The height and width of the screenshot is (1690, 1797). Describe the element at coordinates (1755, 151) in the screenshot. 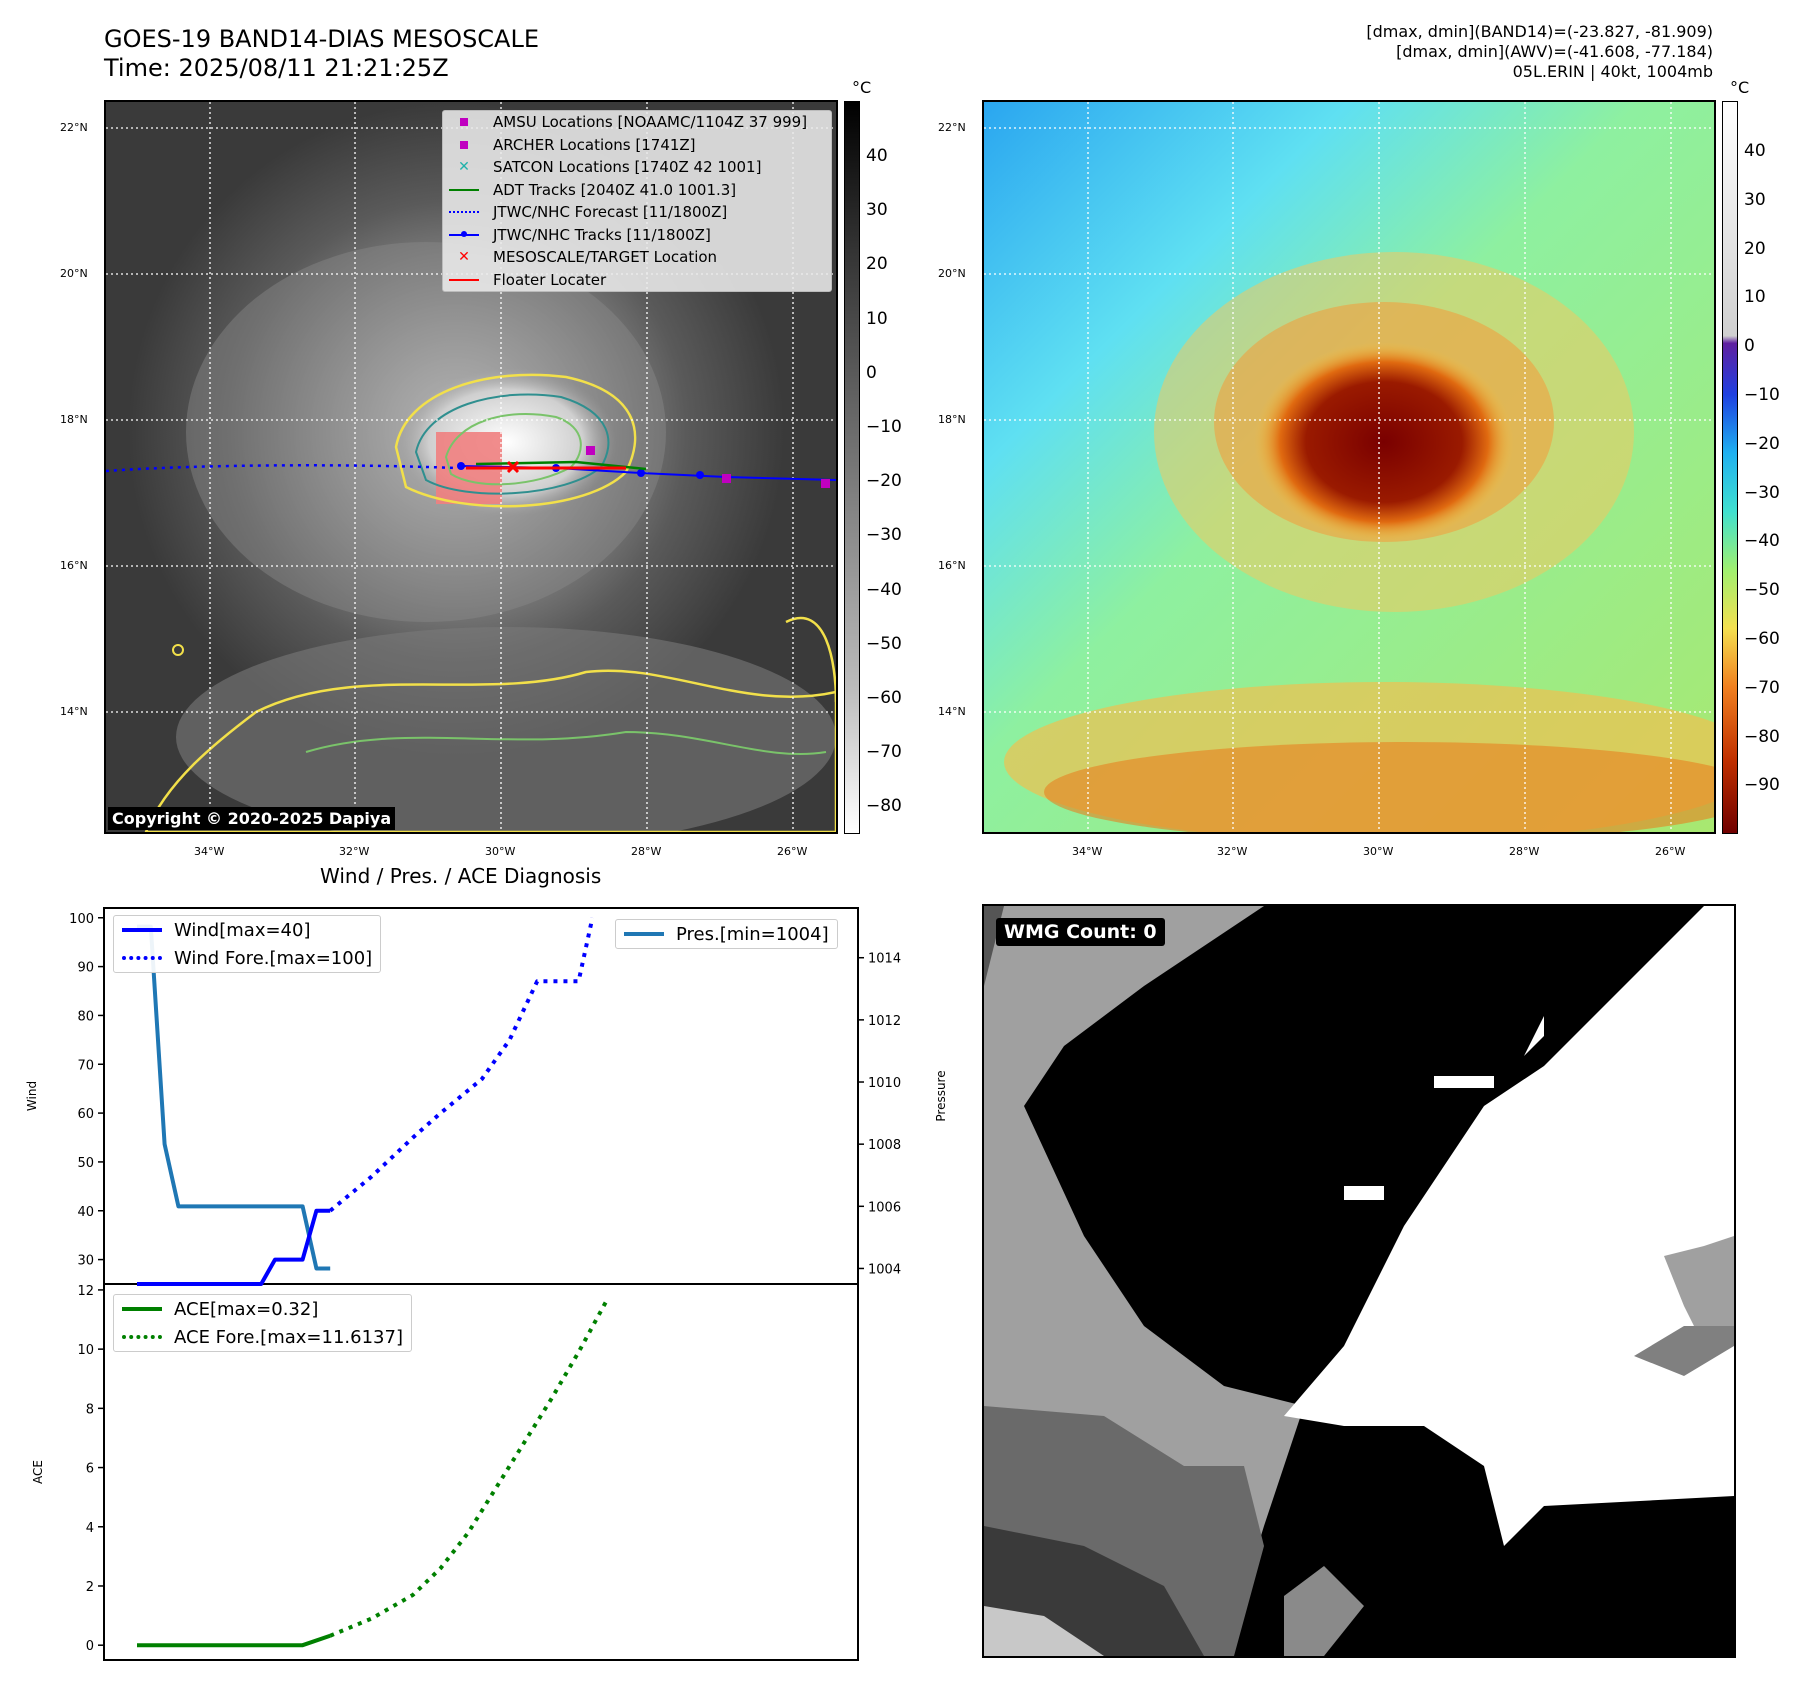

I see `wv-colorbar-tick-label: 40` at that location.